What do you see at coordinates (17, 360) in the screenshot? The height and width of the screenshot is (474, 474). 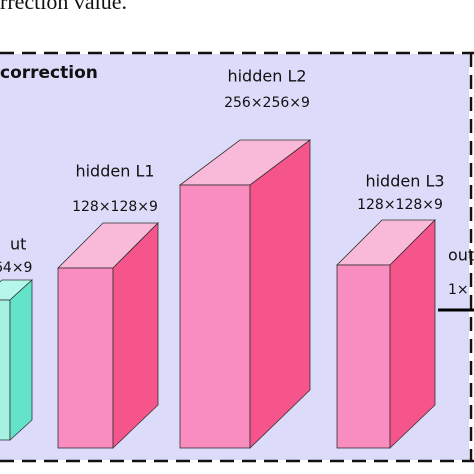 I see `input-block` at bounding box center [17, 360].